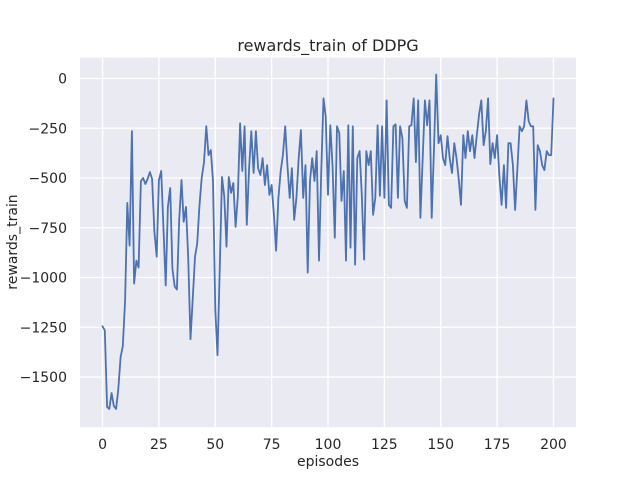  What do you see at coordinates (43, 328) in the screenshot?
I see `y-tick-label: −1250` at bounding box center [43, 328].